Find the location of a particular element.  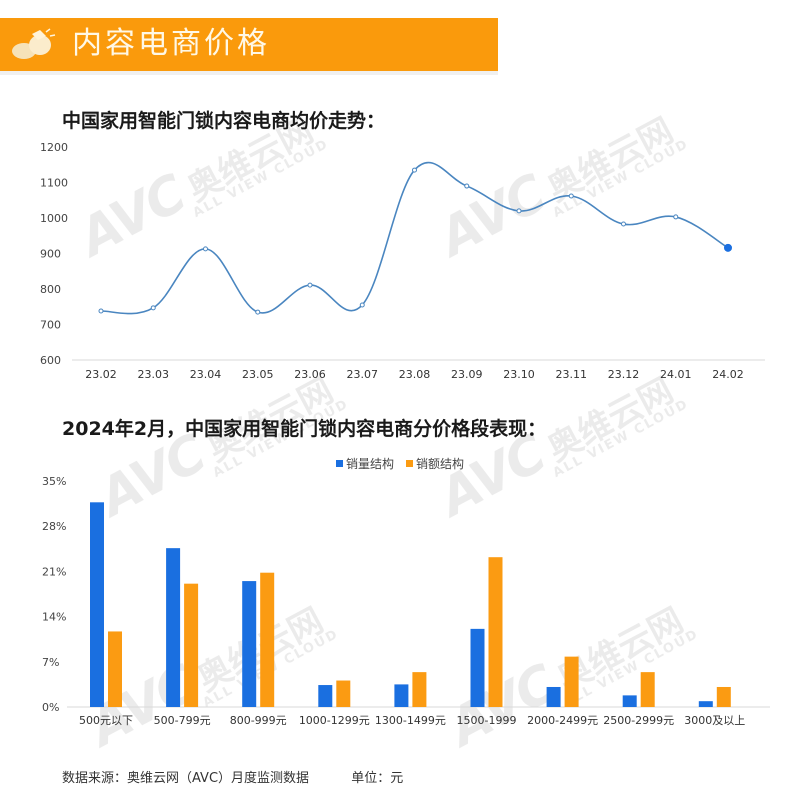

x-tick-label: 23.06 is located at coordinates (310, 374).